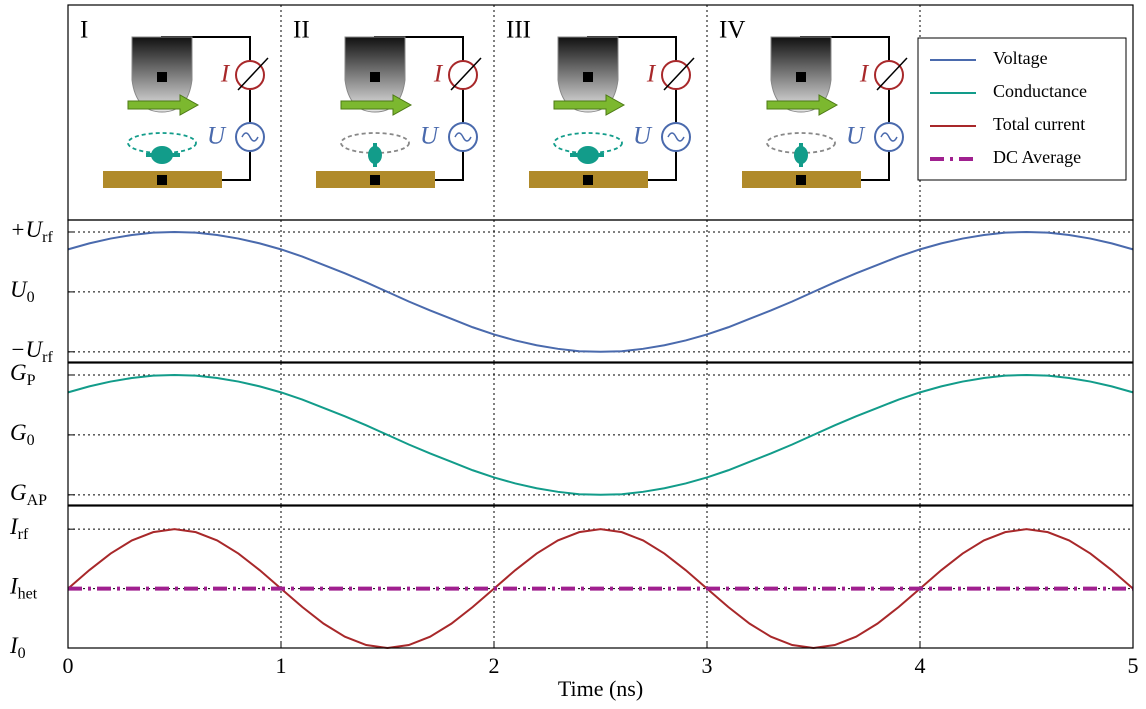 Image resolution: width=1146 pixels, height=709 pixels. I want to click on phase-diagram: I I U, so click(174, 102).